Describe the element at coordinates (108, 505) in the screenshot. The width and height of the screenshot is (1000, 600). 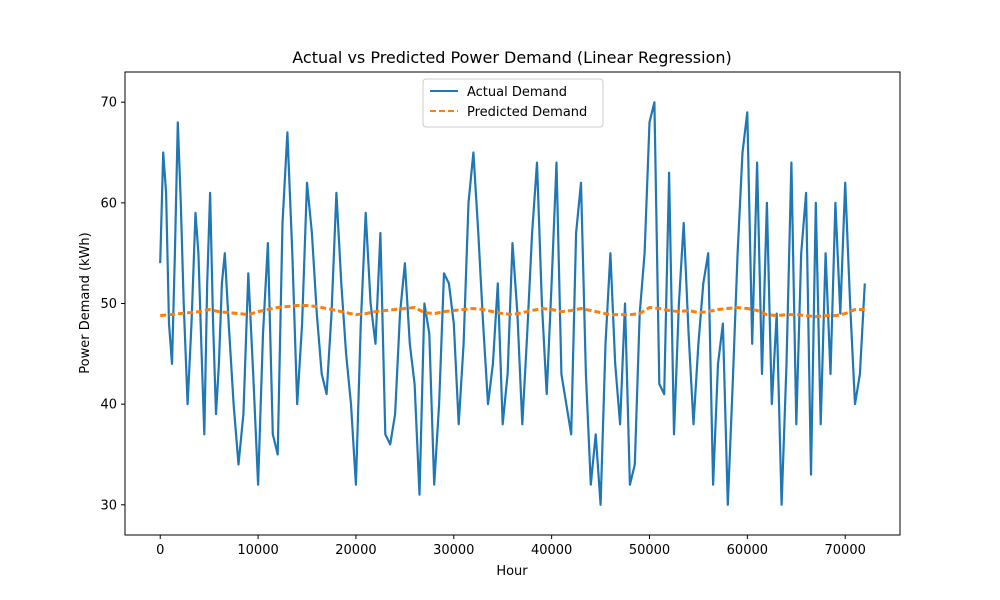
I see `y-tick-label: 30` at that location.